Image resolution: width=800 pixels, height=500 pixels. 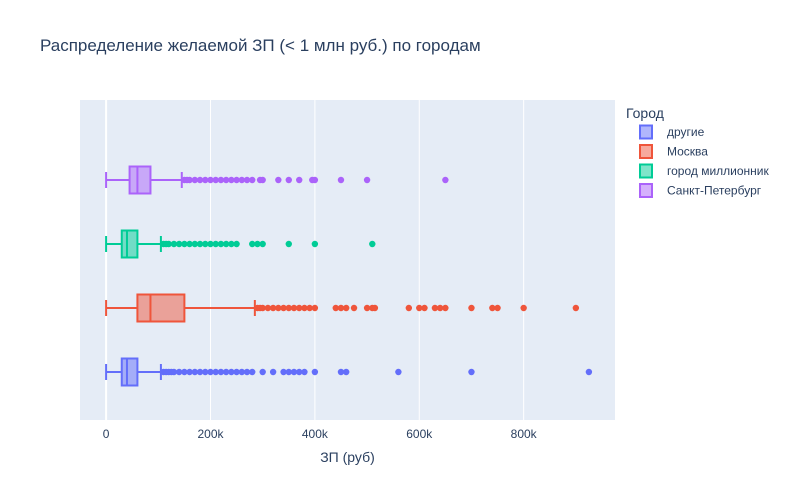 I want to click on legend-item-label: город миллионник, so click(x=718, y=171).